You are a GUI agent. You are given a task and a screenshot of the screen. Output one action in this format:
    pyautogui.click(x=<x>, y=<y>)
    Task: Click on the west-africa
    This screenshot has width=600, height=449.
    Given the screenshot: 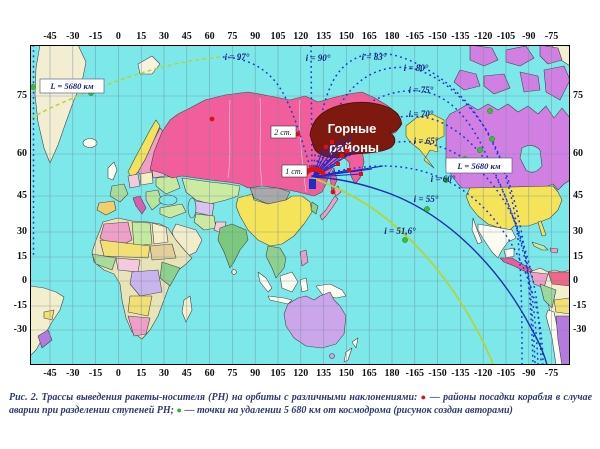 What is the action you would take?
    pyautogui.click(x=104, y=262)
    